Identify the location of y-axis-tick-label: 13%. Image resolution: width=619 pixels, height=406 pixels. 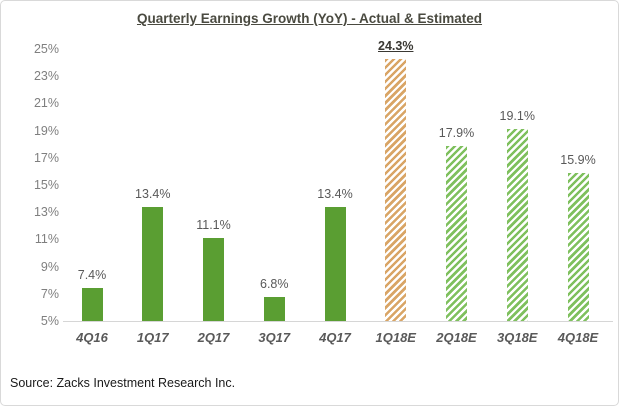
(46, 212).